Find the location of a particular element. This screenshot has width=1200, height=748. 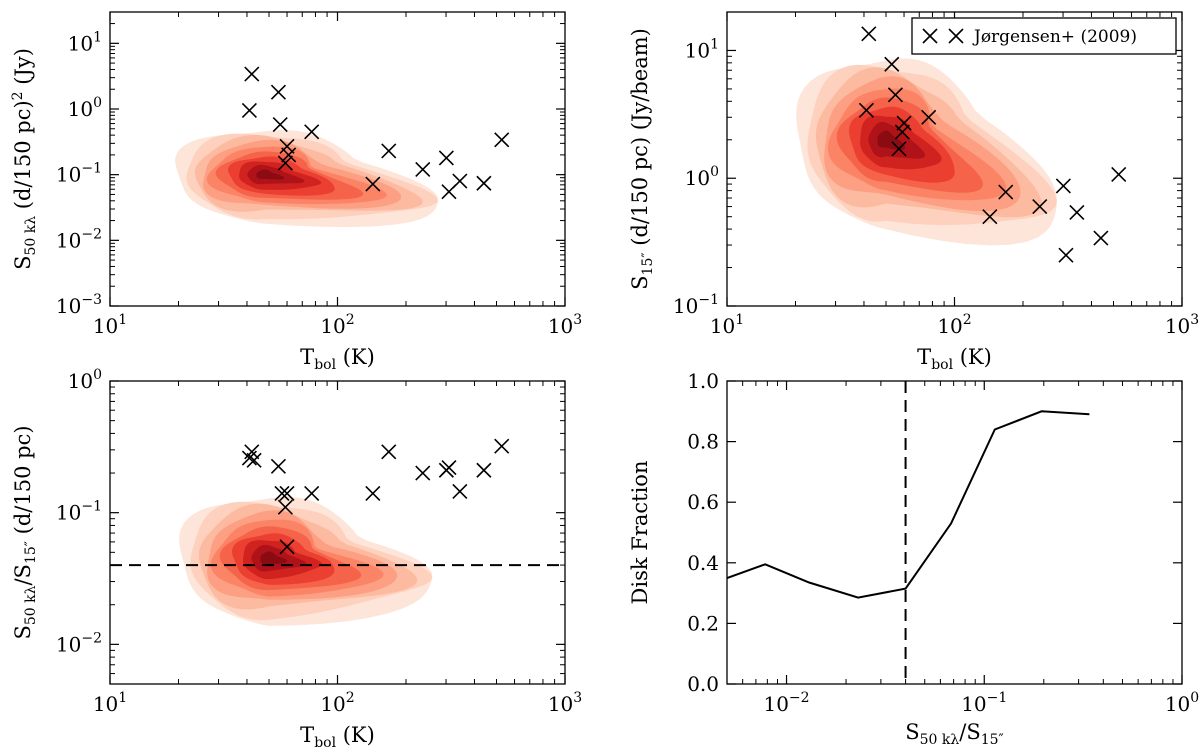

p2-xtick-label-3: 10³ is located at coordinates (1182, 325).